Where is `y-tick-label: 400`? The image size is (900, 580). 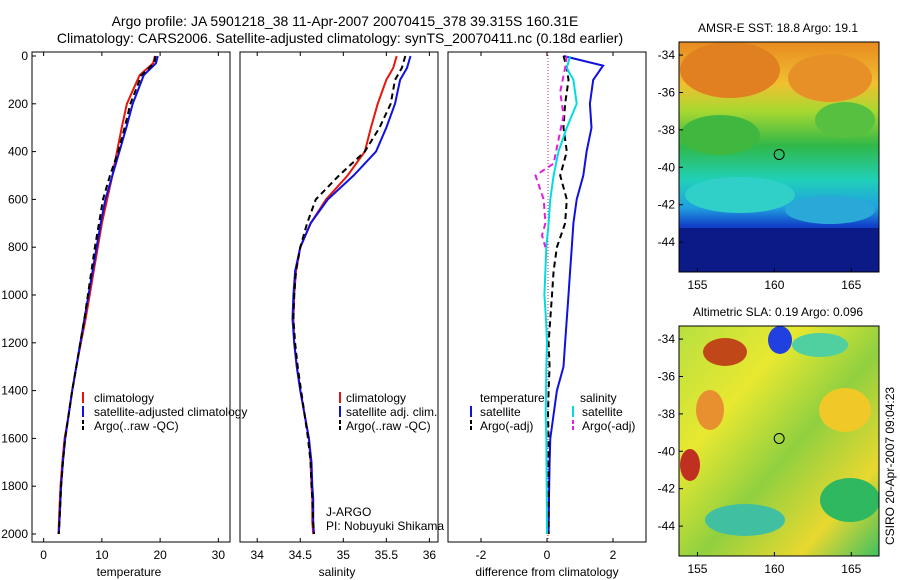 y-tick-label: 400 is located at coordinates (18, 152).